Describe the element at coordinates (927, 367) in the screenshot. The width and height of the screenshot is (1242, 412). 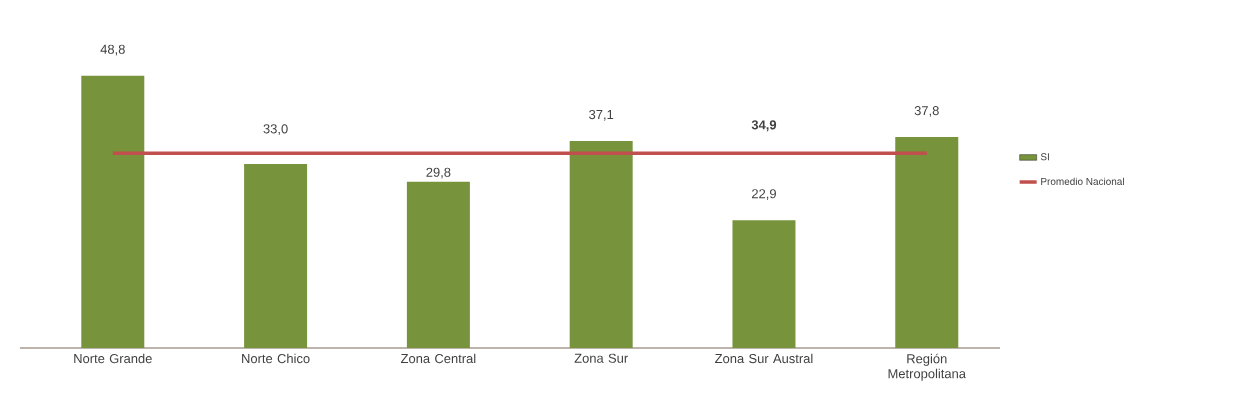
I see `x-tick-label: Región Metropolitana` at that location.